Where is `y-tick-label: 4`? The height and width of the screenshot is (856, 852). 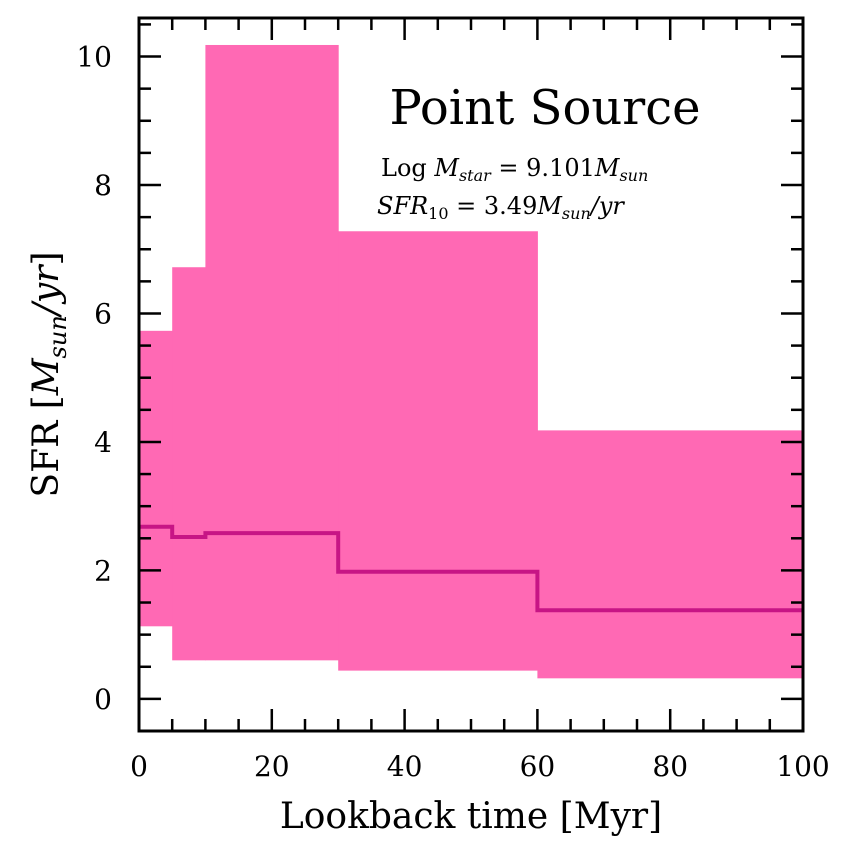 y-tick-label: 4 is located at coordinates (103, 442).